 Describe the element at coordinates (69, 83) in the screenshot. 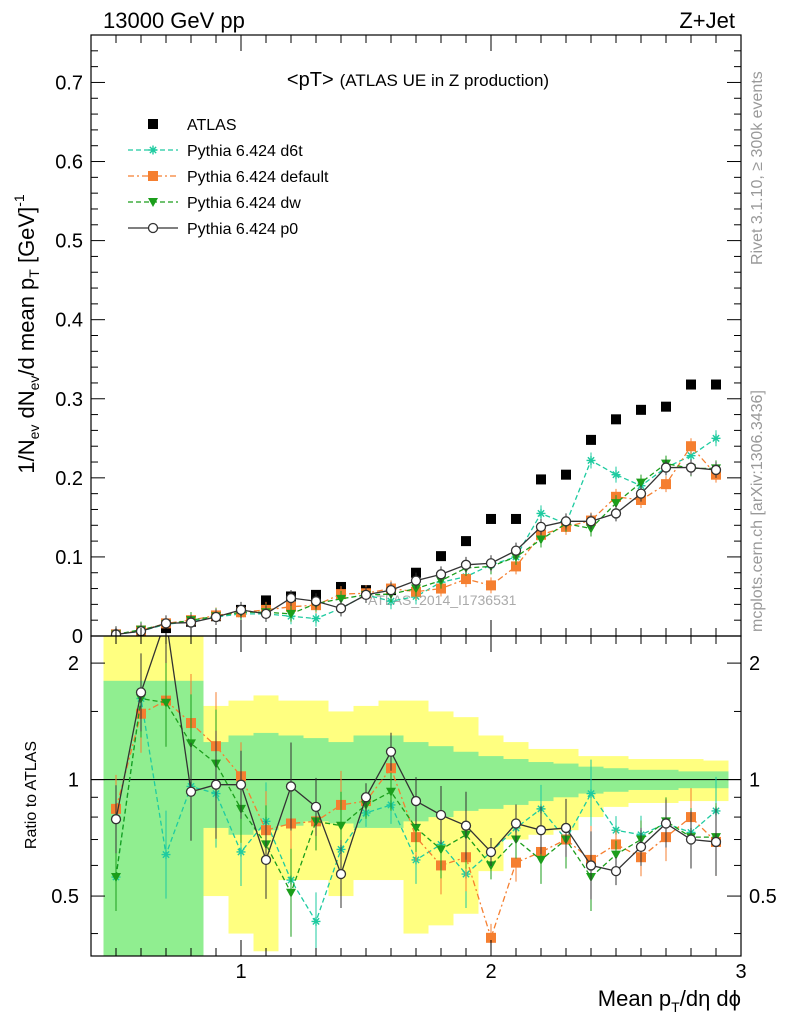

I see `main-y-tick-label: 0.7` at that location.